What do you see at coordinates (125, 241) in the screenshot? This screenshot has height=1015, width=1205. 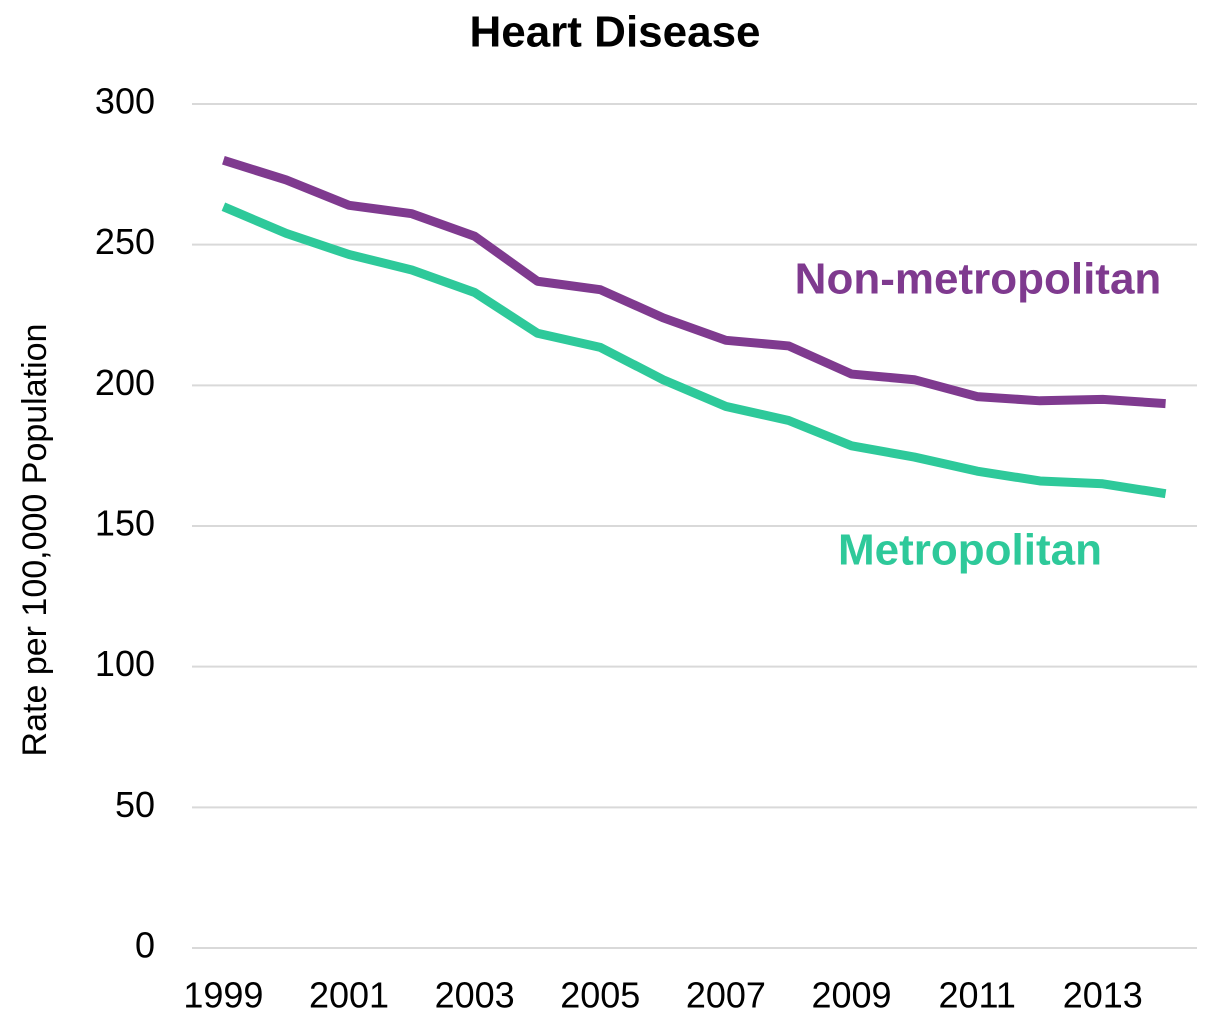 I see `y-tick-label: 250` at bounding box center [125, 241].